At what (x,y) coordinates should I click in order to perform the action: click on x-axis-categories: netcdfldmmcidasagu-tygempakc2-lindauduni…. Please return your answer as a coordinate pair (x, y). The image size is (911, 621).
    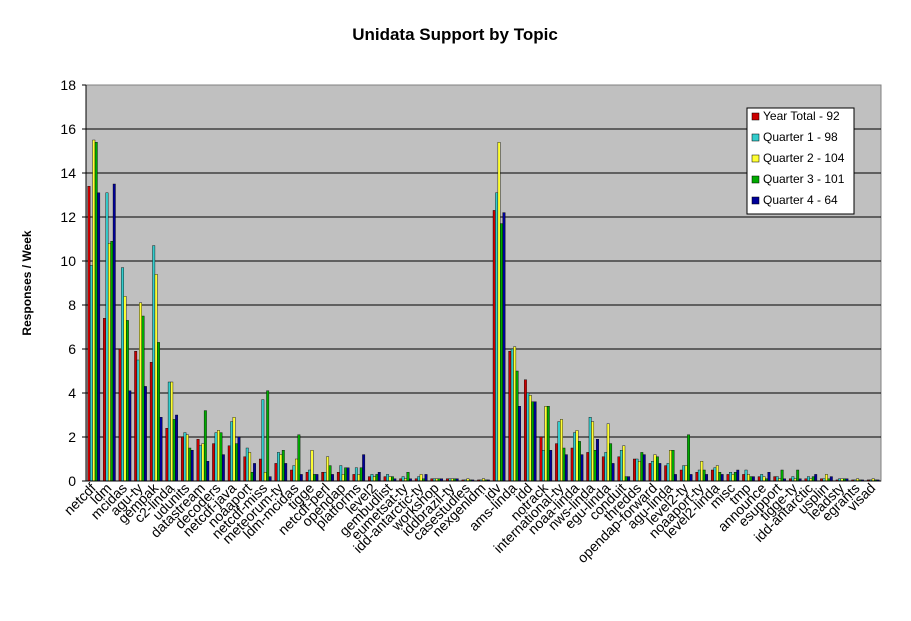
    Looking at the image, I should click on (470, 522).